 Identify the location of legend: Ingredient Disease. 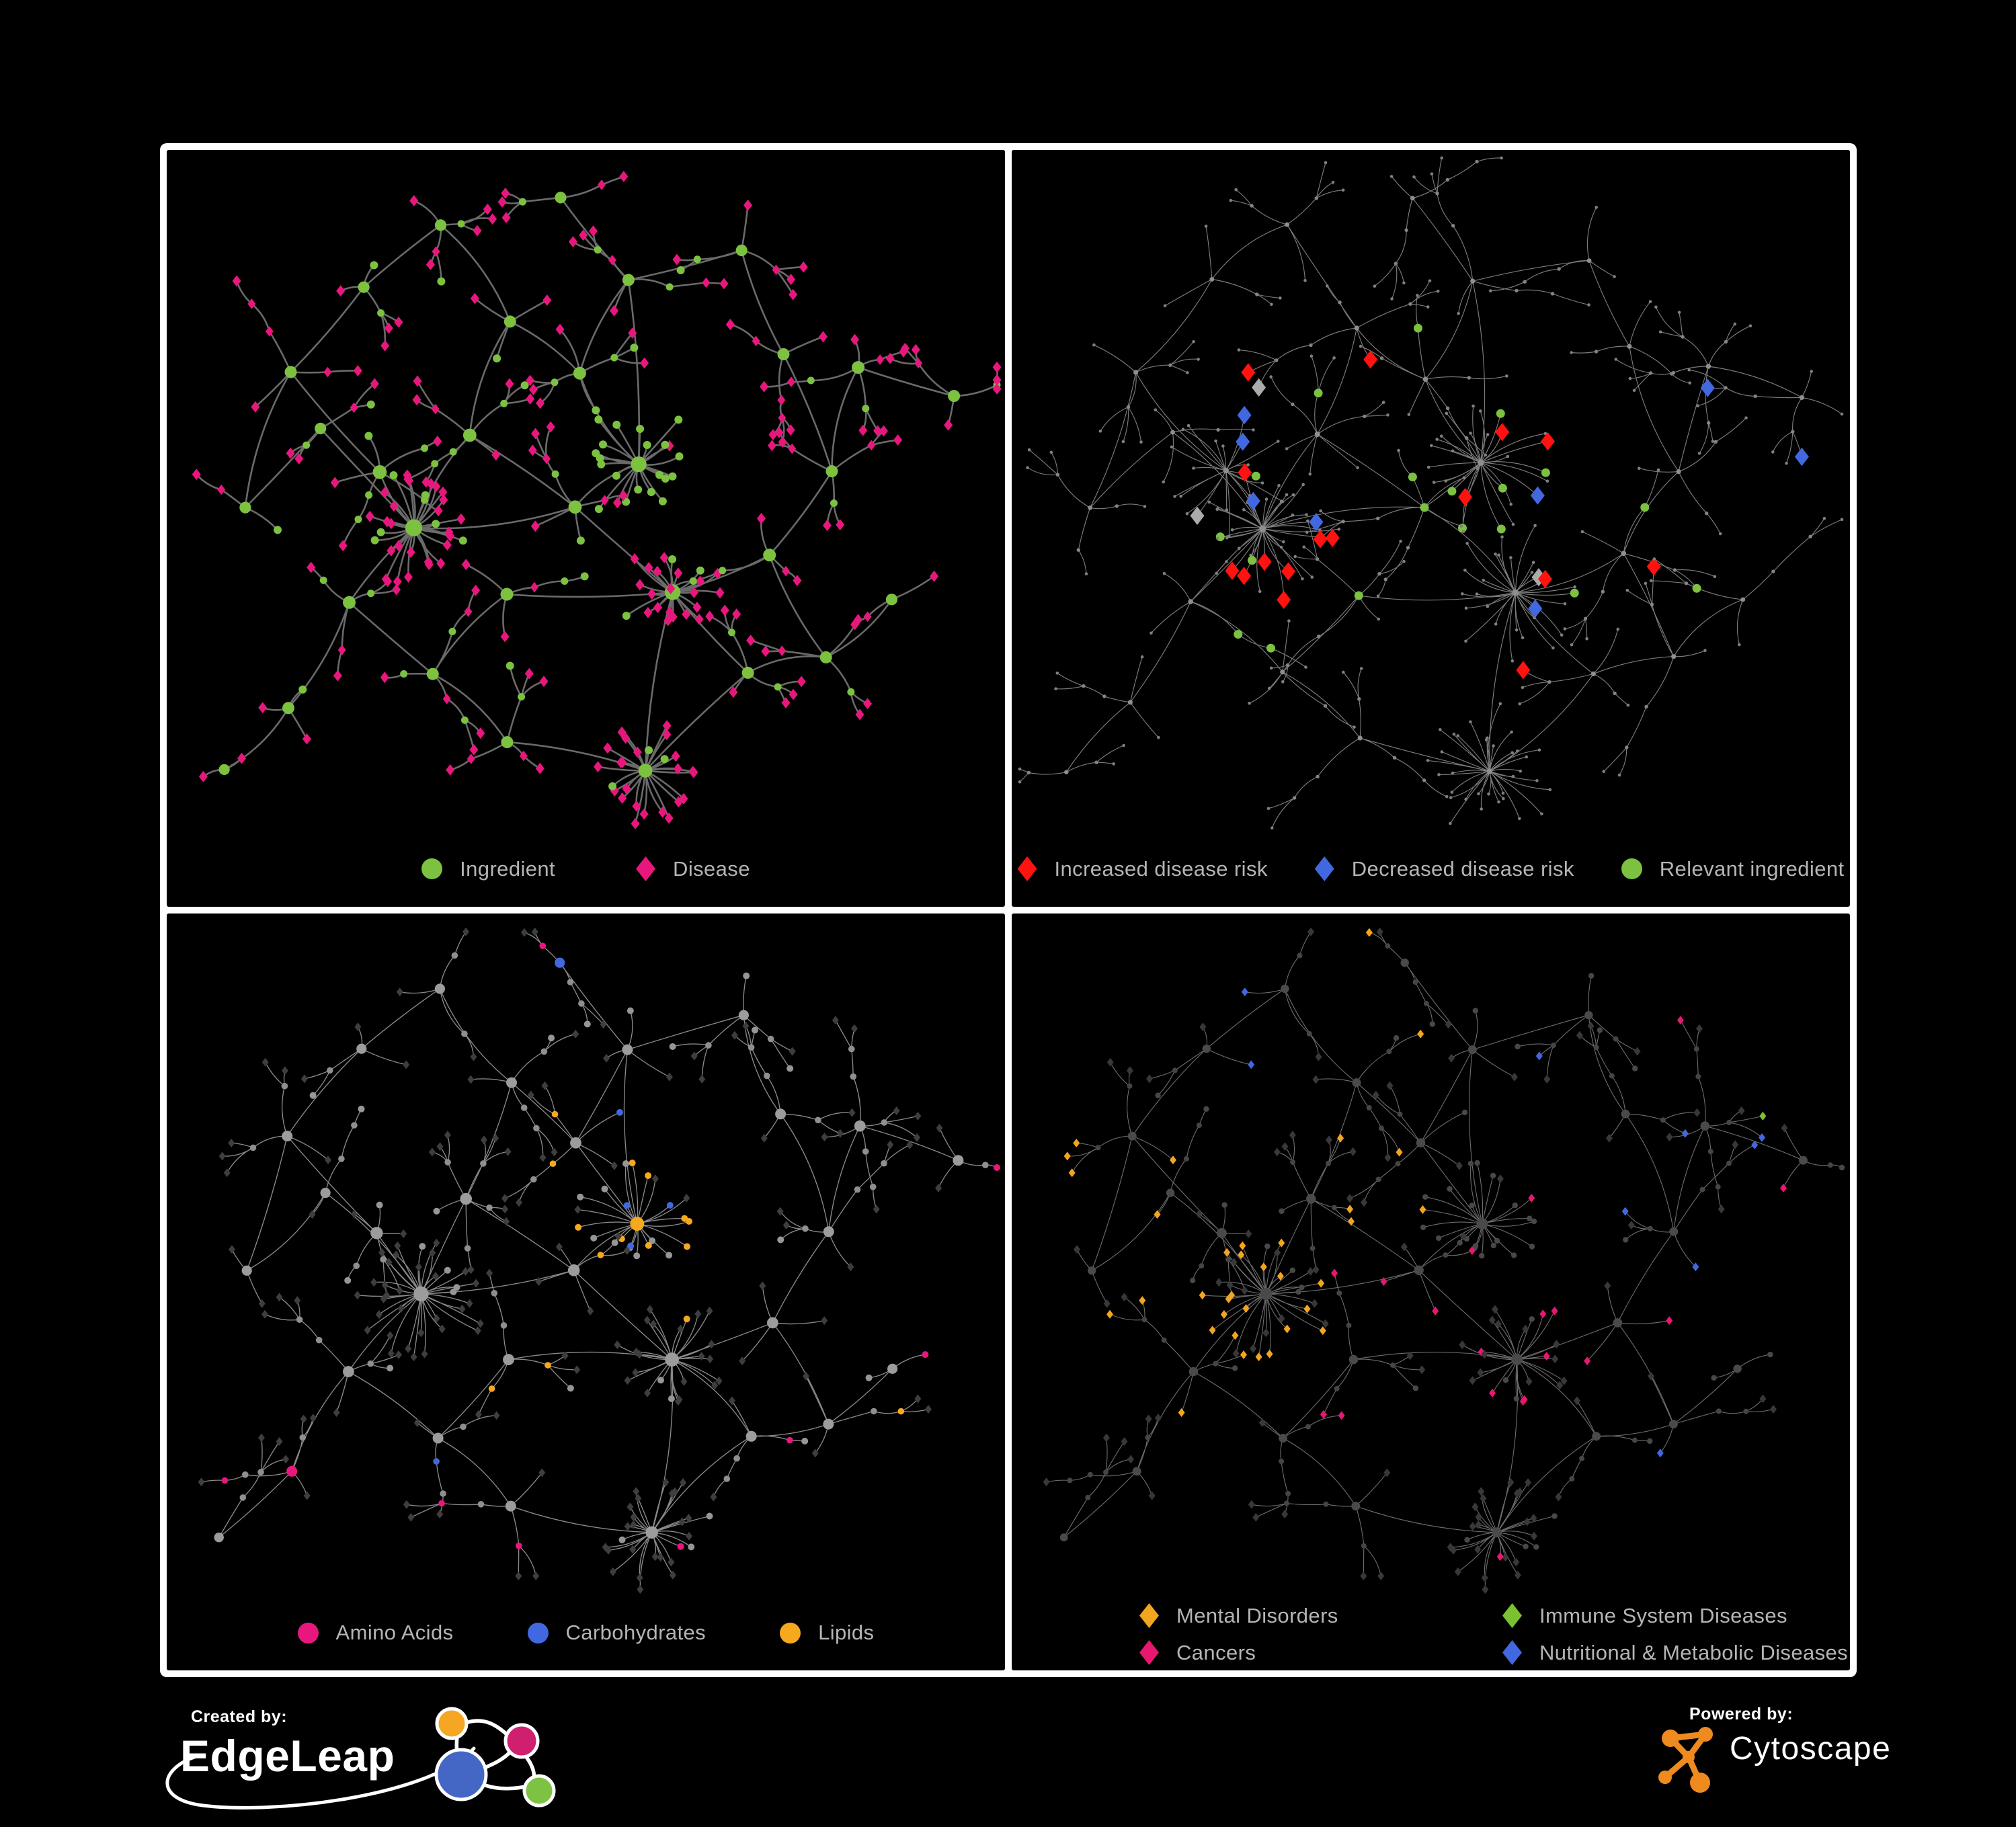
(586, 868).